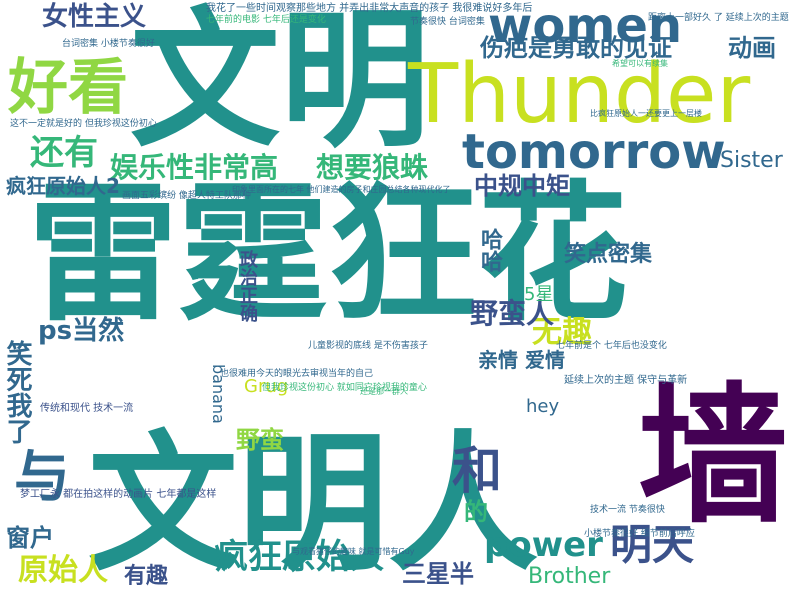 The image size is (800, 600). Describe the element at coordinates (81, 331) in the screenshot. I see `word-psdangran: ps当然` at that location.